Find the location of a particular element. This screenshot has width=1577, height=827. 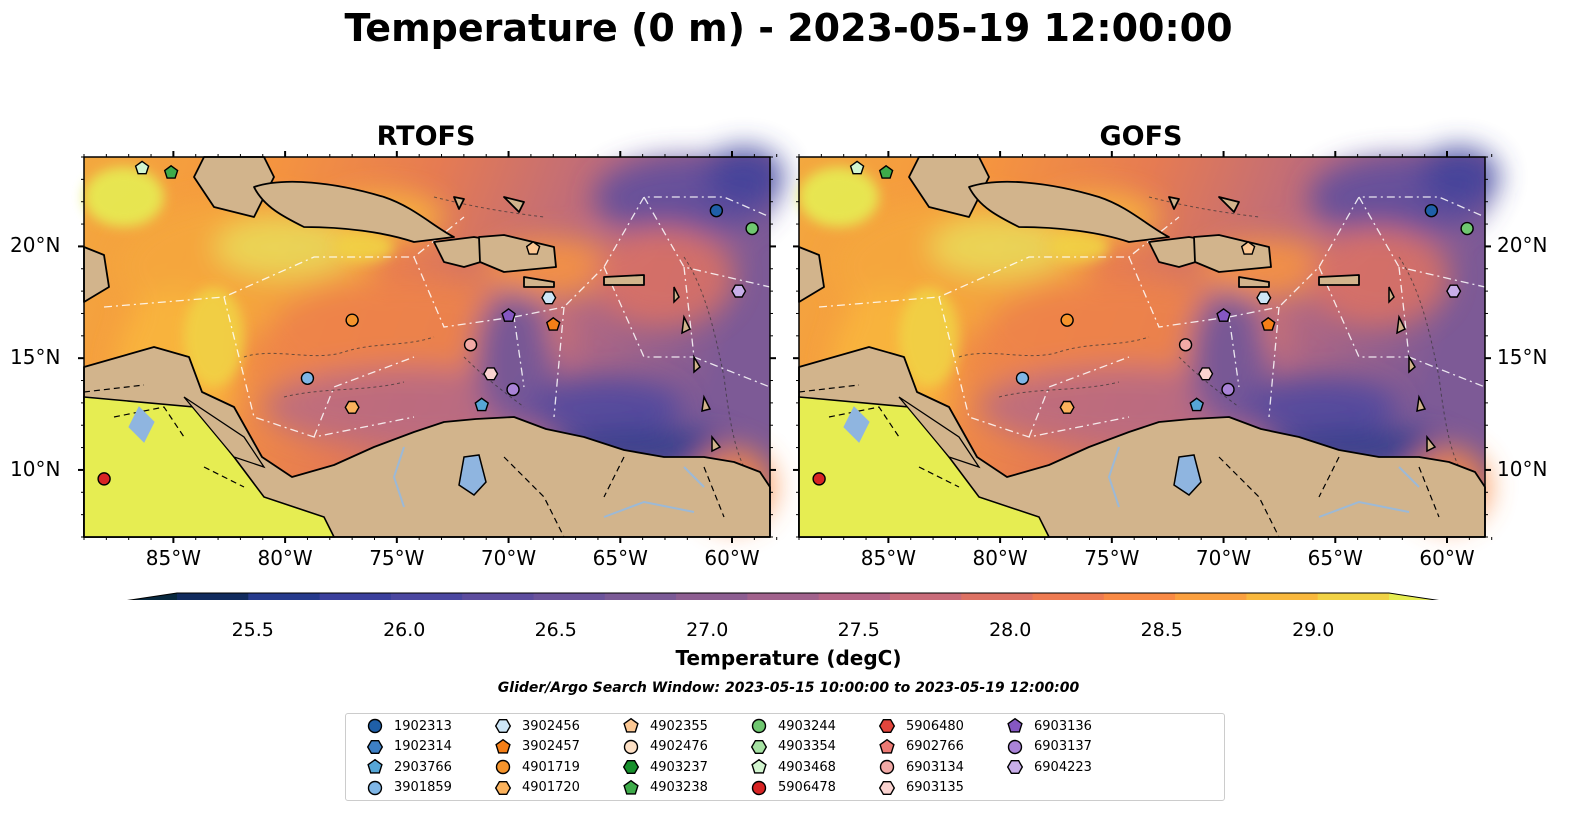

legend-item: 6902766 is located at coordinates (920, 747).